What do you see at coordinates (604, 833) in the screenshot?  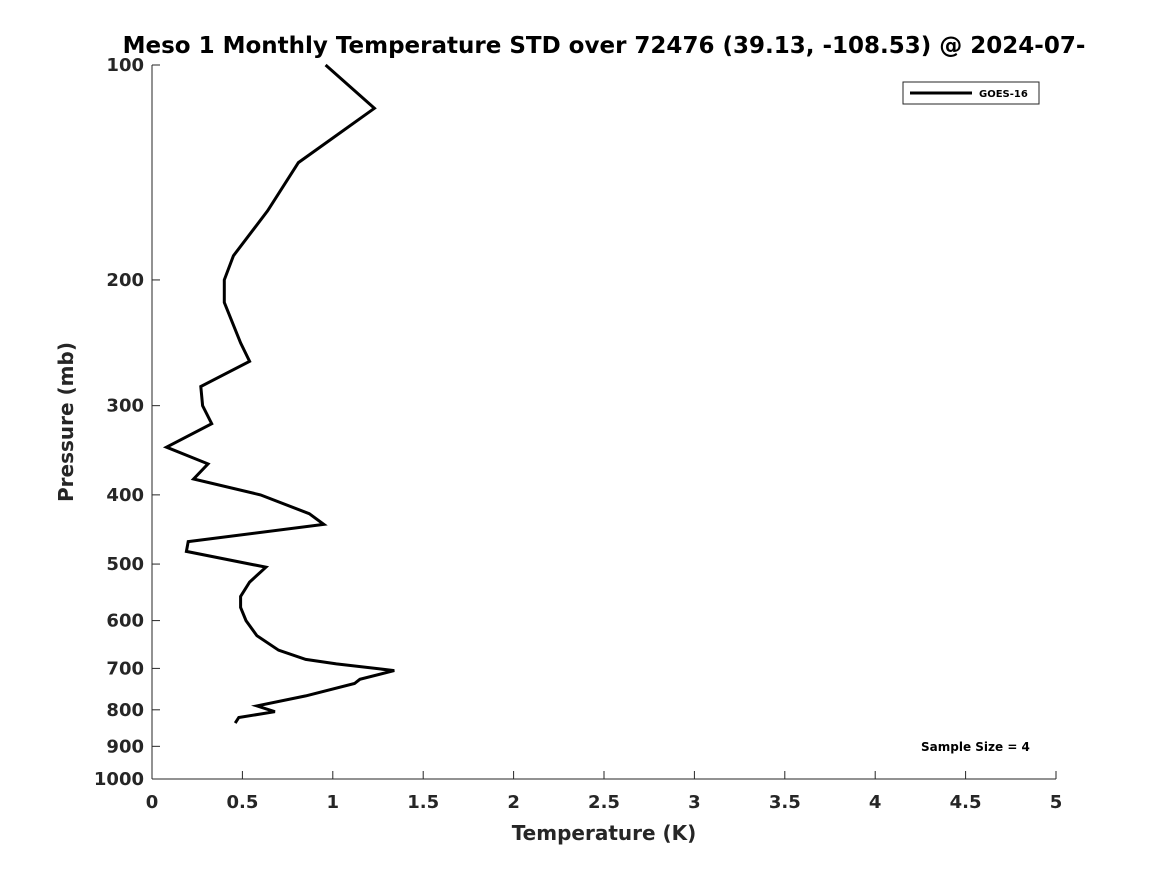 I see `x-axis-label: Temperature (K)` at bounding box center [604, 833].